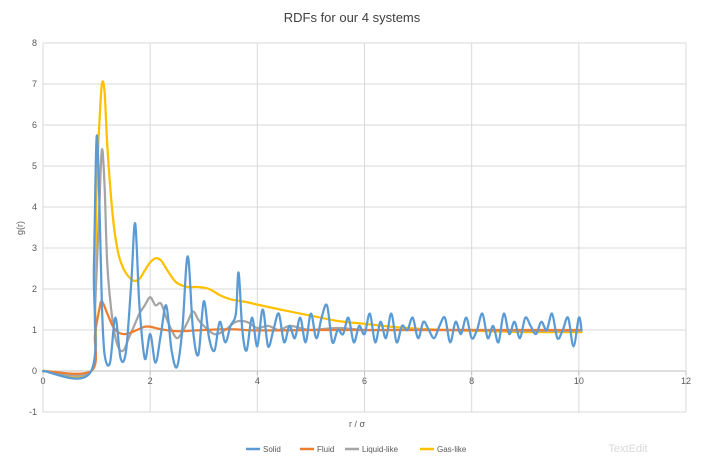 This screenshot has height=469, width=705. What do you see at coordinates (257, 381) in the screenshot?
I see `x-tick-label: 4` at bounding box center [257, 381].